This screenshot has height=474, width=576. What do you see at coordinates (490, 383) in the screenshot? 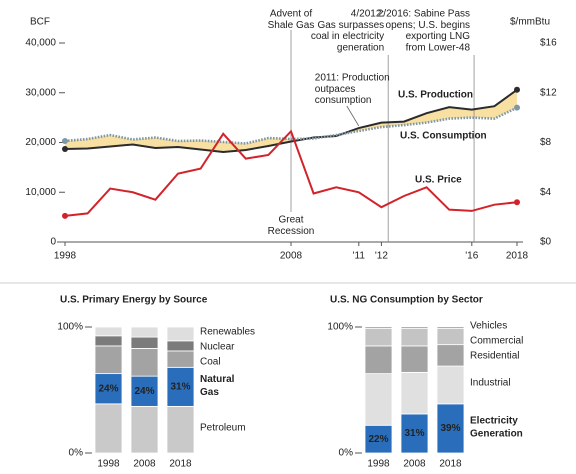
I see `segment-label: Industrial` at bounding box center [490, 383].